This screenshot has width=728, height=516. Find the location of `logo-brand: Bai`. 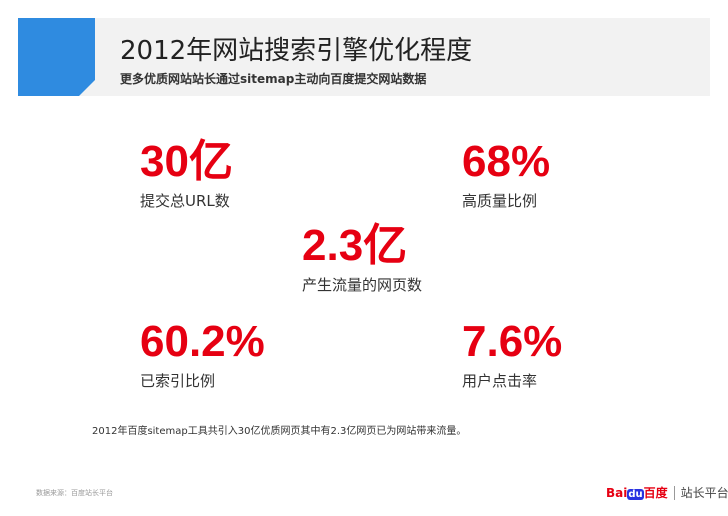

logo-brand: Bai is located at coordinates (617, 493).